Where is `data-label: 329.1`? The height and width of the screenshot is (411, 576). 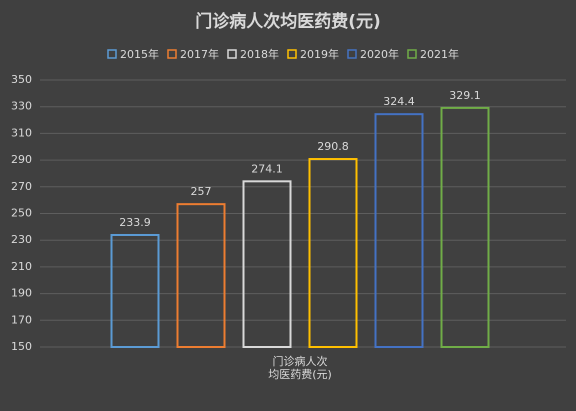 data-label: 329.1 is located at coordinates (465, 95).